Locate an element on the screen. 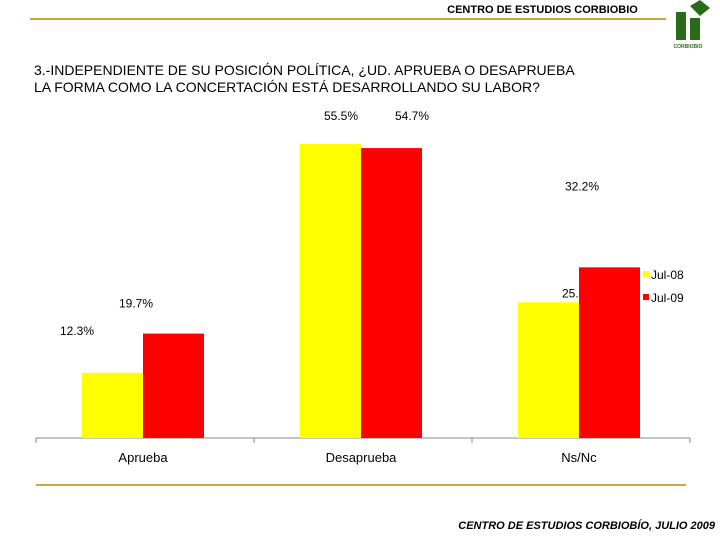 This screenshot has height=540, width=720. legend-label: Jul-08 is located at coordinates (667, 275).